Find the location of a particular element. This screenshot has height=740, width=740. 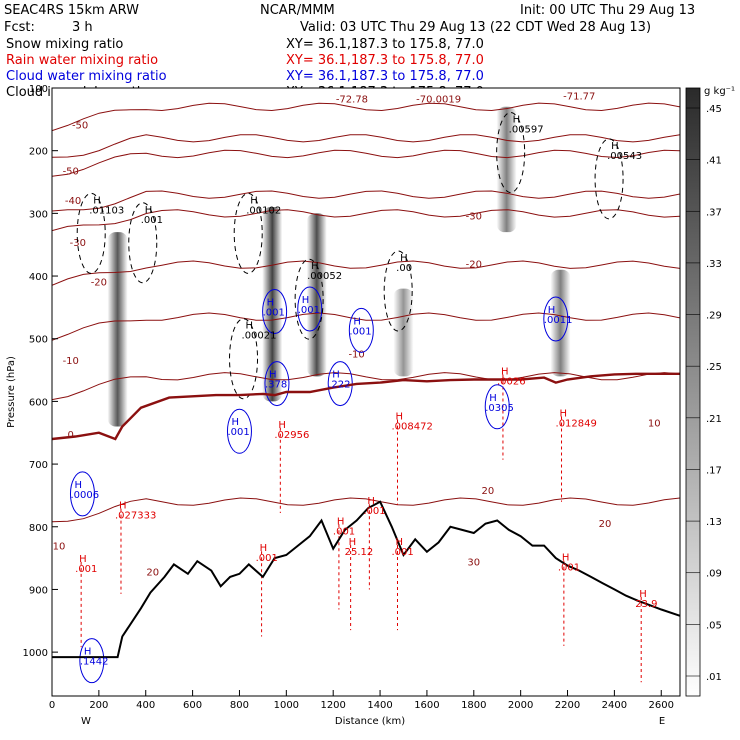

minimum-label: -70.0019 is located at coordinates (438, 99).